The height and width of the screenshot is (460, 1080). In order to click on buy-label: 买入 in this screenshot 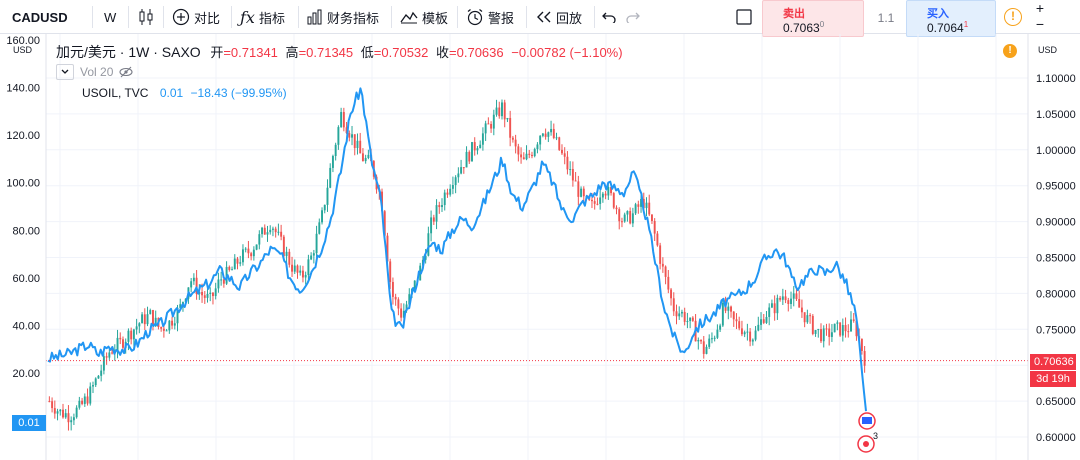, I will do `click(938, 14)`.